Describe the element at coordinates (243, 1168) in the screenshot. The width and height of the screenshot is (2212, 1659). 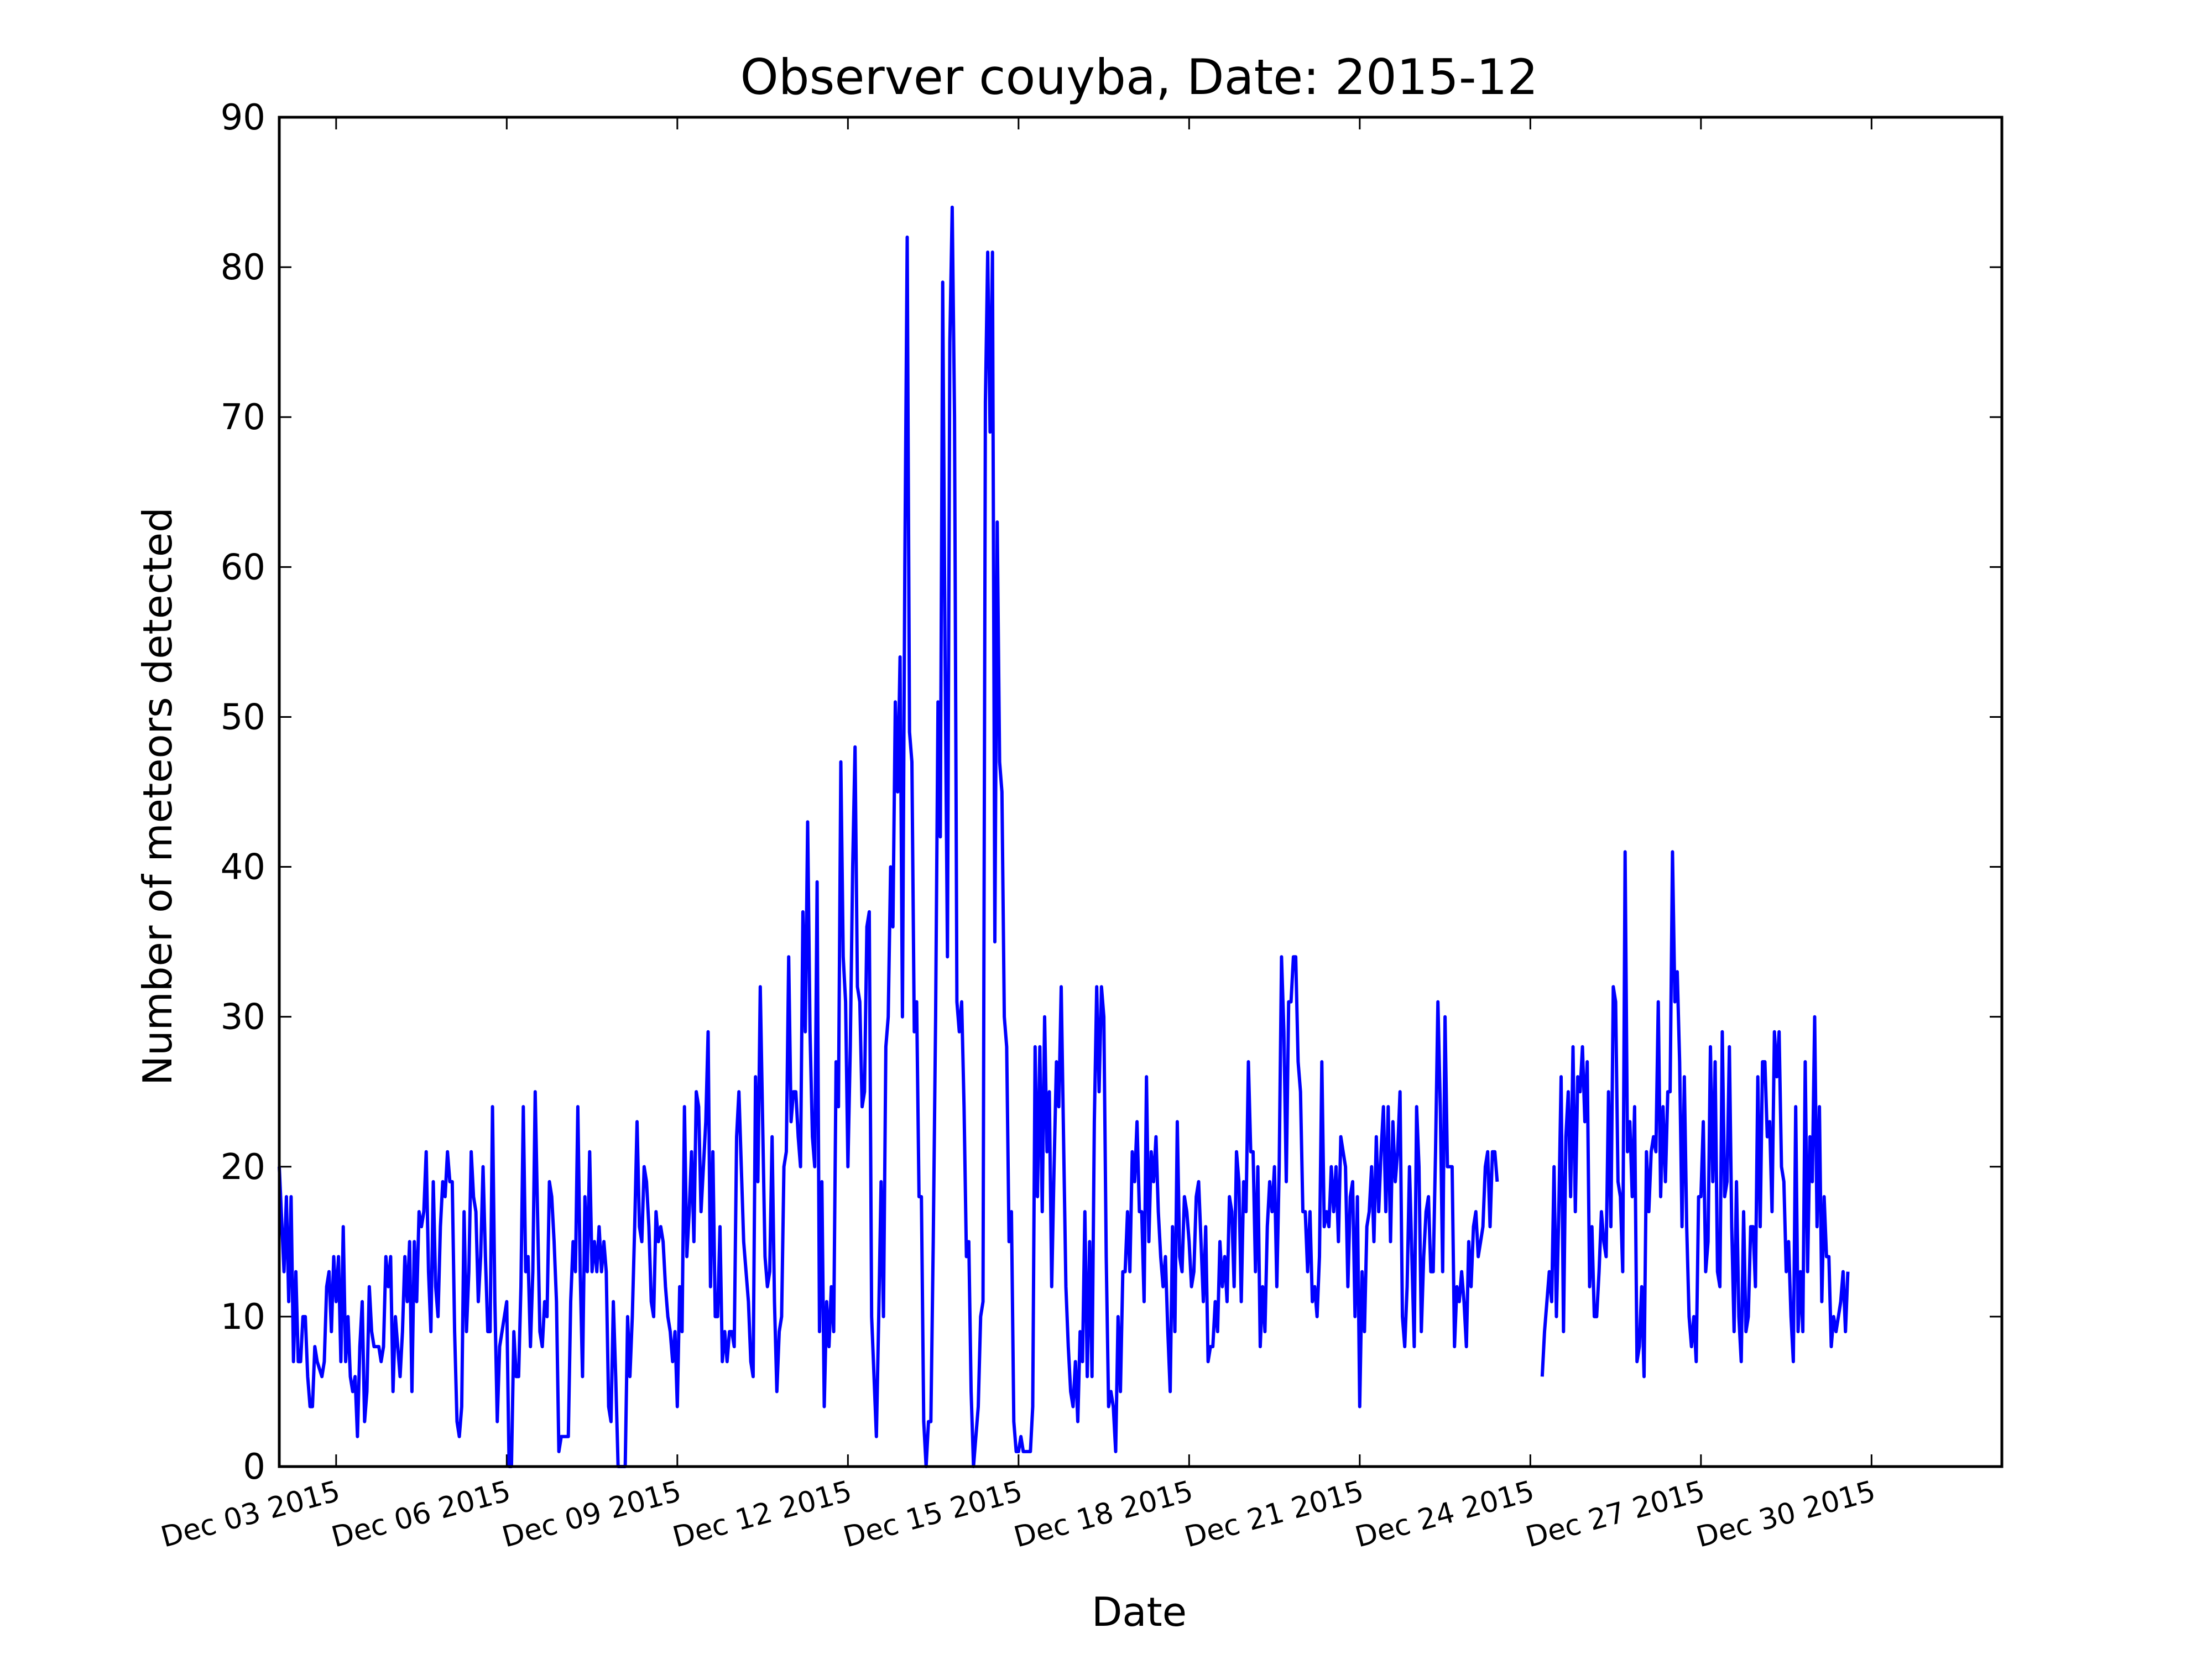
I see `y-tick-label: 20` at that location.